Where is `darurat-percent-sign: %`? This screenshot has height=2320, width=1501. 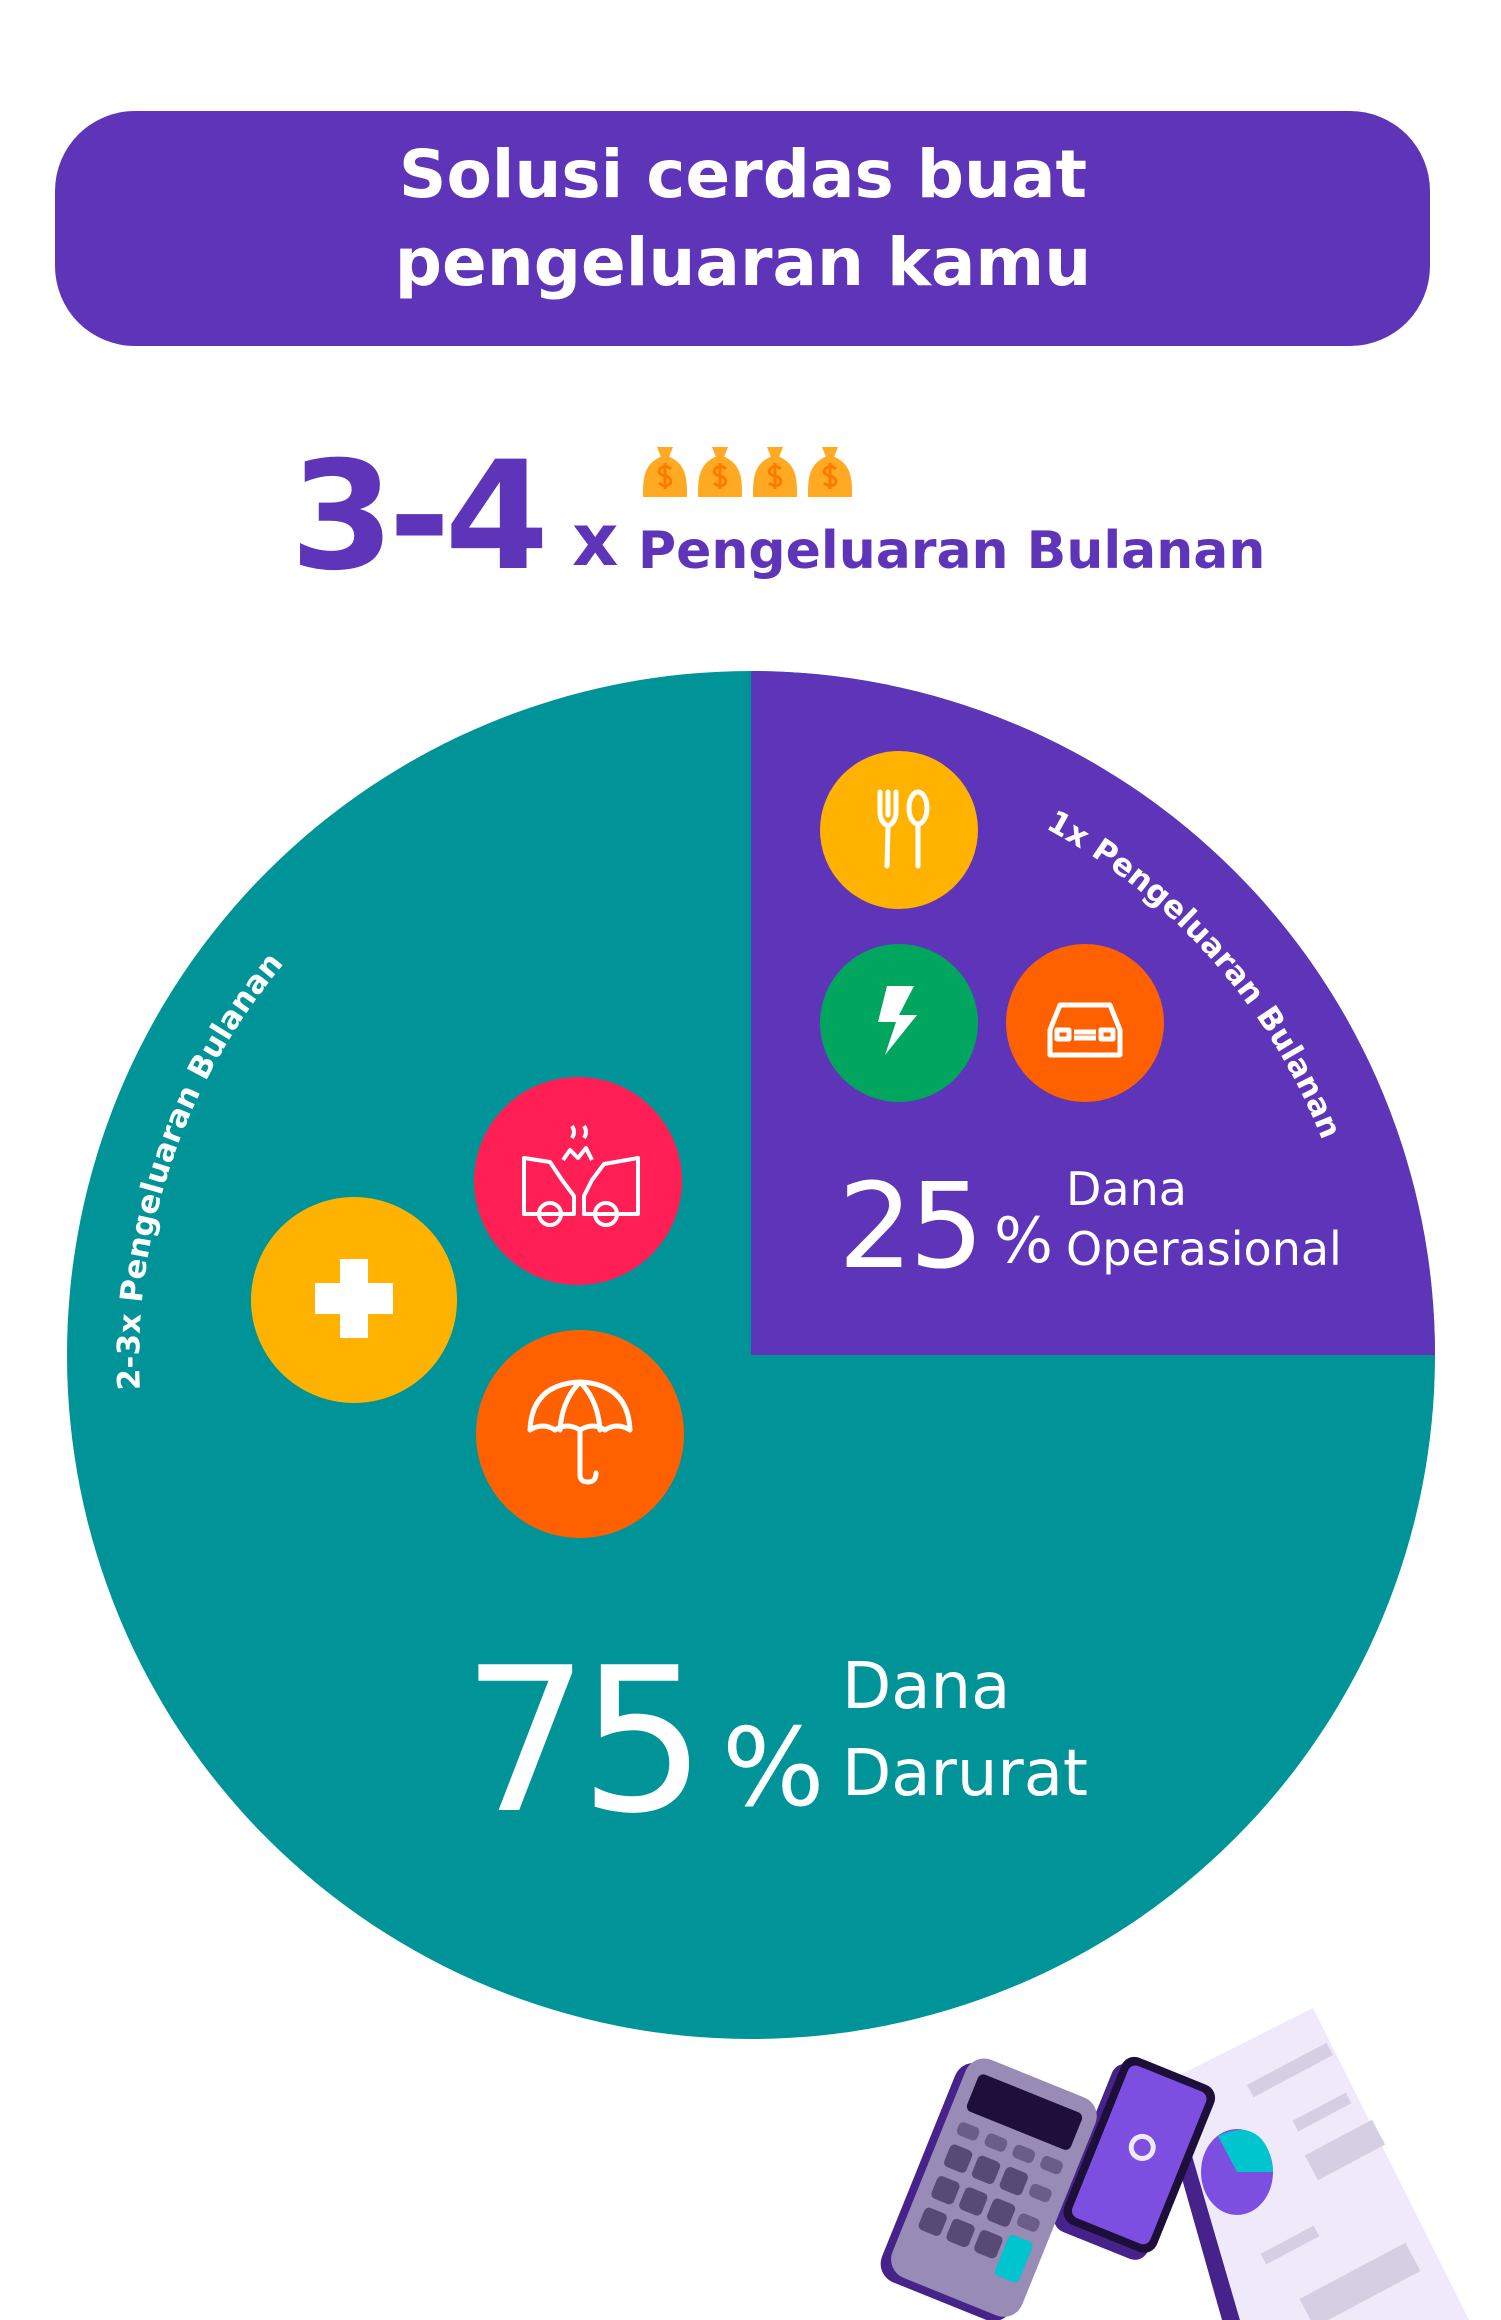
darurat-percent-sign: % is located at coordinates (773, 1768).